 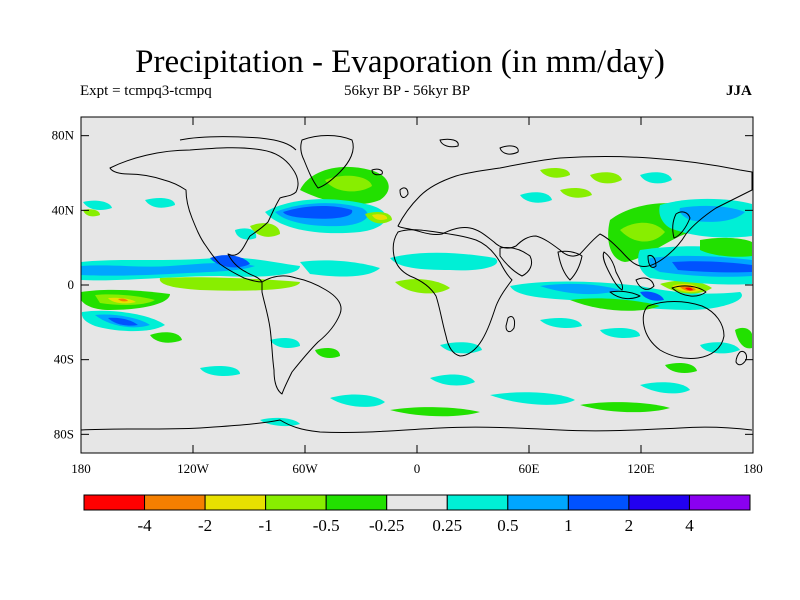 What do you see at coordinates (377, 172) in the screenshot?
I see `iceland-coast` at bounding box center [377, 172].